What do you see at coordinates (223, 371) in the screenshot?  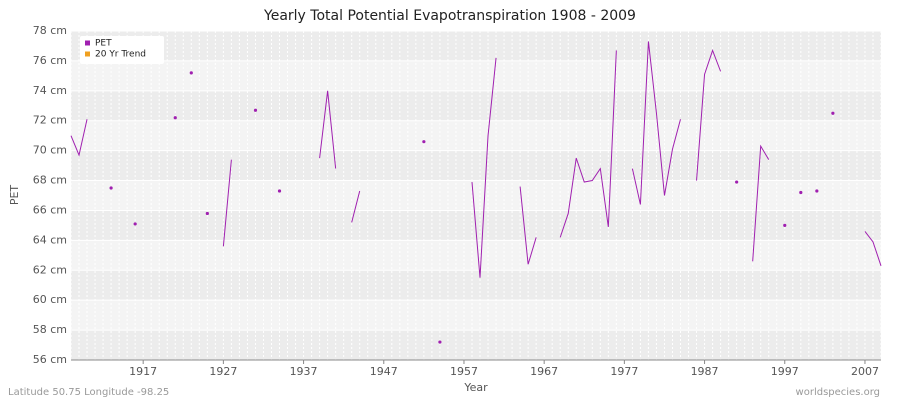 I see `x-tick-label: 1927` at bounding box center [223, 371].